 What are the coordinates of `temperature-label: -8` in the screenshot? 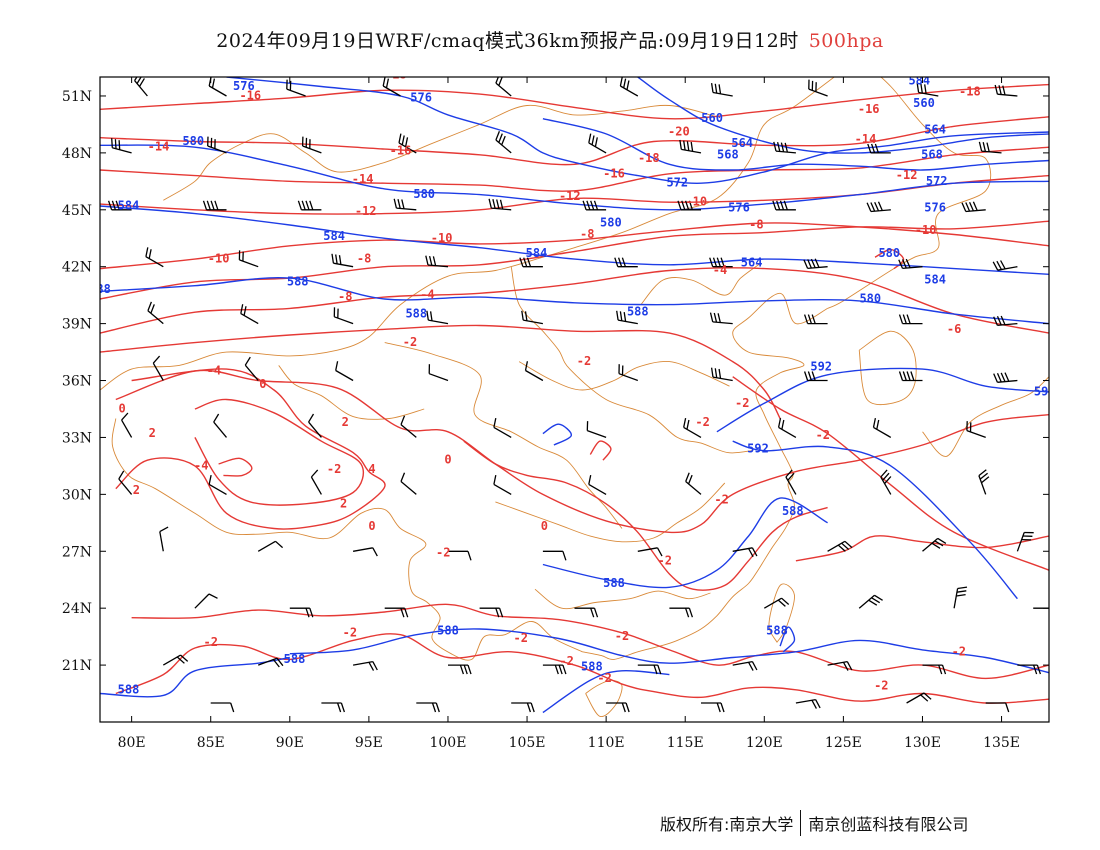 It's located at (364, 259).